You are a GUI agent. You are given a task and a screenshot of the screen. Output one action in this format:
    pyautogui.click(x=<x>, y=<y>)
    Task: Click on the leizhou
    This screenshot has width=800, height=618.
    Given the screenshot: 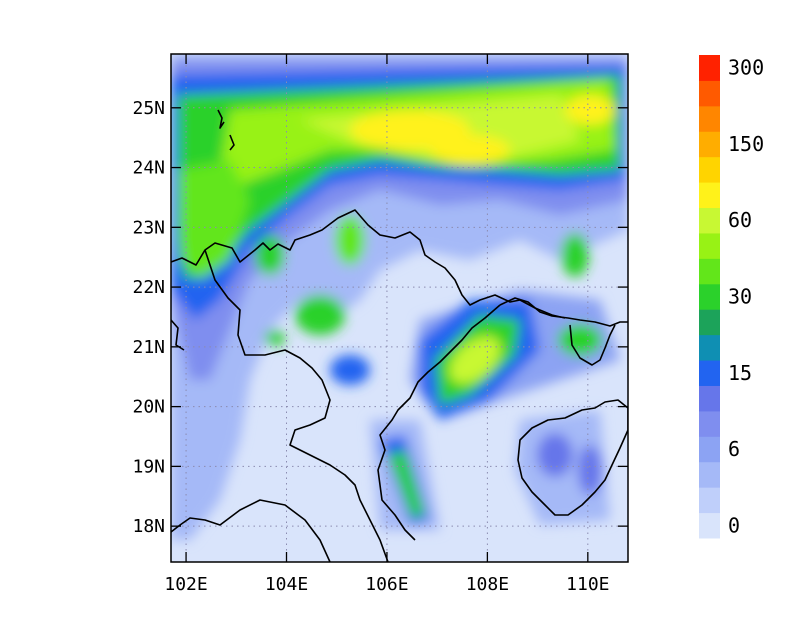 What is the action you would take?
    pyautogui.click(x=592, y=345)
    